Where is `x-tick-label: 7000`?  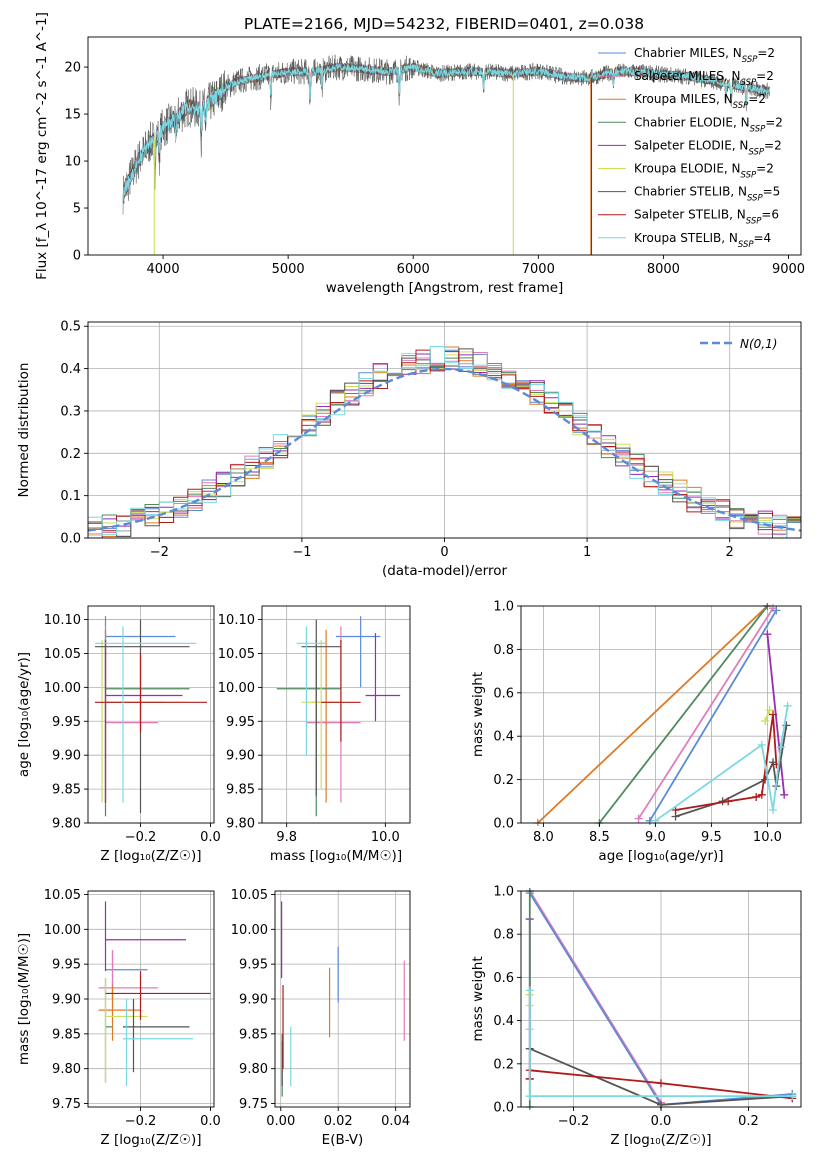
x-tick-label: 7000 is located at coordinates (538, 269).